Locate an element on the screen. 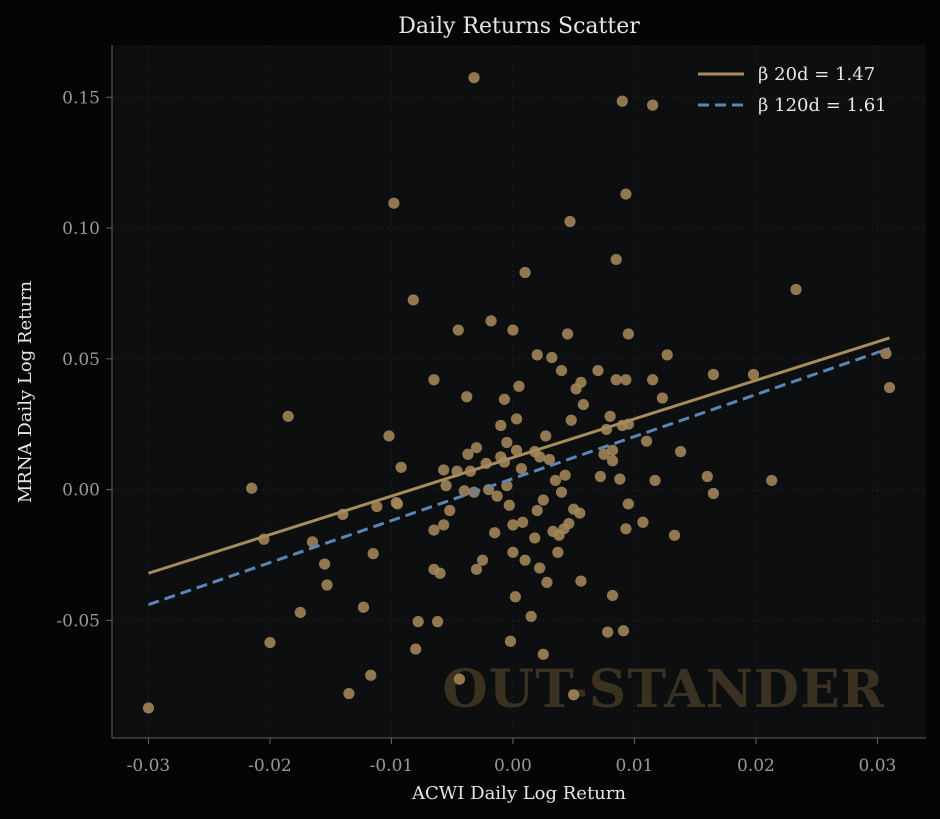  x-axis-label: ACWI Daily Log Return is located at coordinates (518, 793).